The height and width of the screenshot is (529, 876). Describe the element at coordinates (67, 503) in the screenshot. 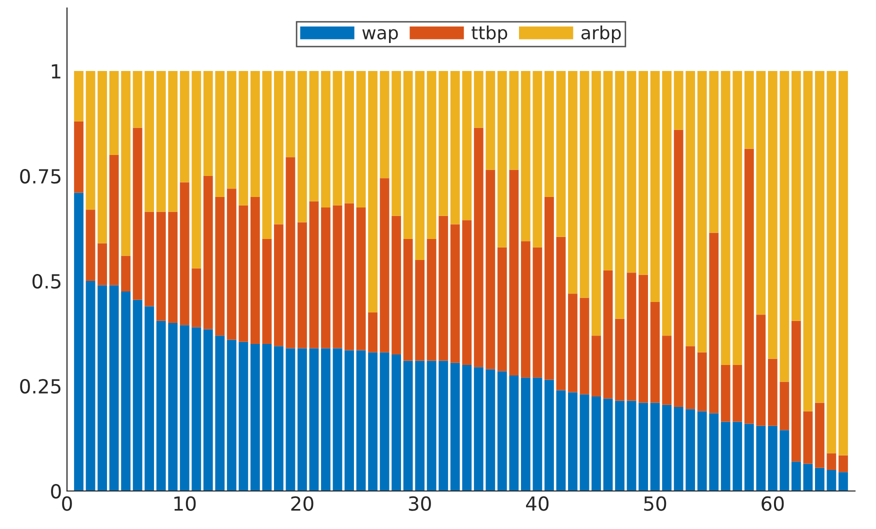

I see `x-tick-label: 0` at that location.